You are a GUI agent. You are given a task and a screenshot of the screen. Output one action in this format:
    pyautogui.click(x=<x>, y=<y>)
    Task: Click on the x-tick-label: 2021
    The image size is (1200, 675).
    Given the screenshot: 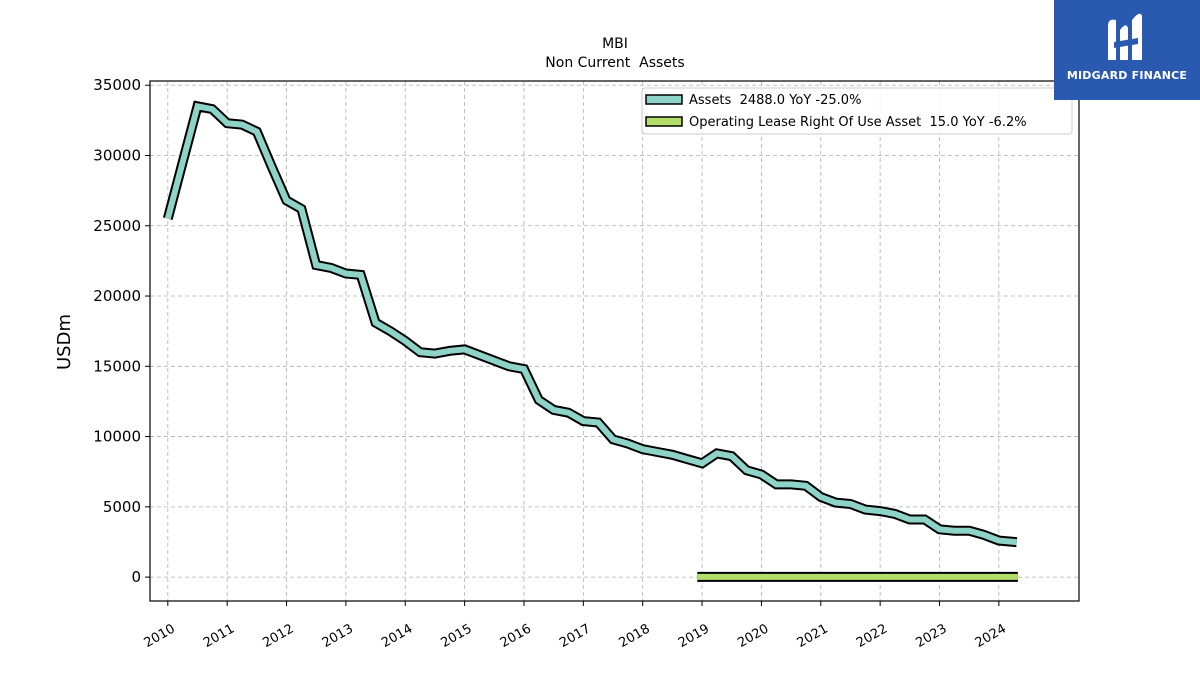 What is the action you would take?
    pyautogui.click(x=813, y=636)
    